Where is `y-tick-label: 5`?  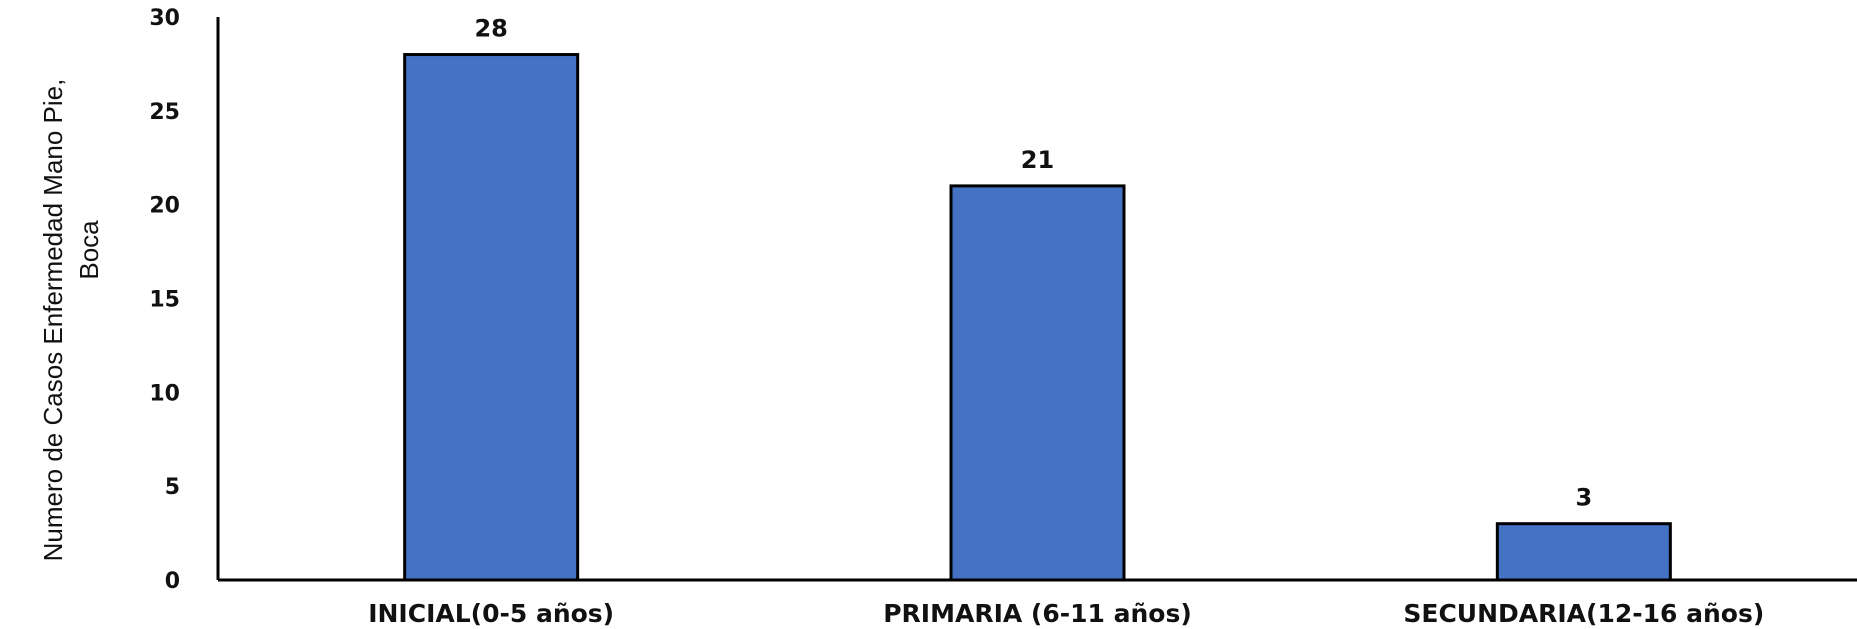
y-tick-label: 5 is located at coordinates (172, 487).